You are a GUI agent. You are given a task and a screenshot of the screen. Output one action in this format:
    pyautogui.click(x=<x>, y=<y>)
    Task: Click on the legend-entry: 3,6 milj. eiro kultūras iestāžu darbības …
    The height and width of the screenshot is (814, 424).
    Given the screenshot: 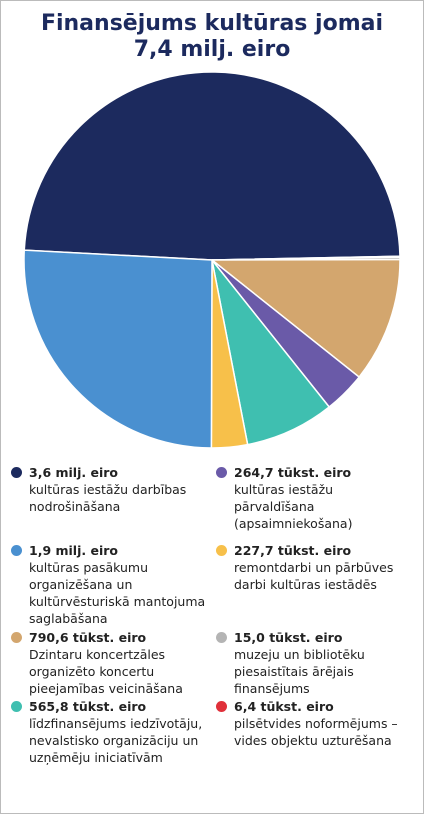 What is the action you would take?
    pyautogui.click(x=115, y=489)
    